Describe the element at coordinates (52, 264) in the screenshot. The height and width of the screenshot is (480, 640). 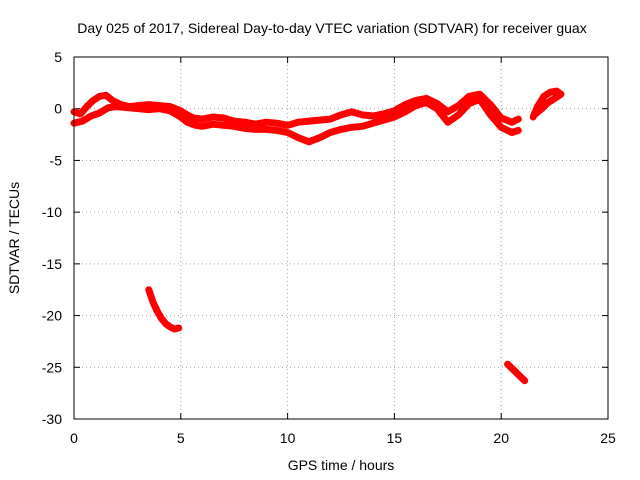
I see `y-tick-label: -15` at that location.